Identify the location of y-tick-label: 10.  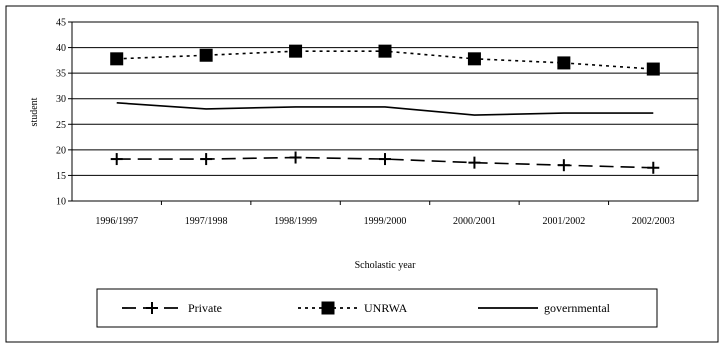
(61, 202).